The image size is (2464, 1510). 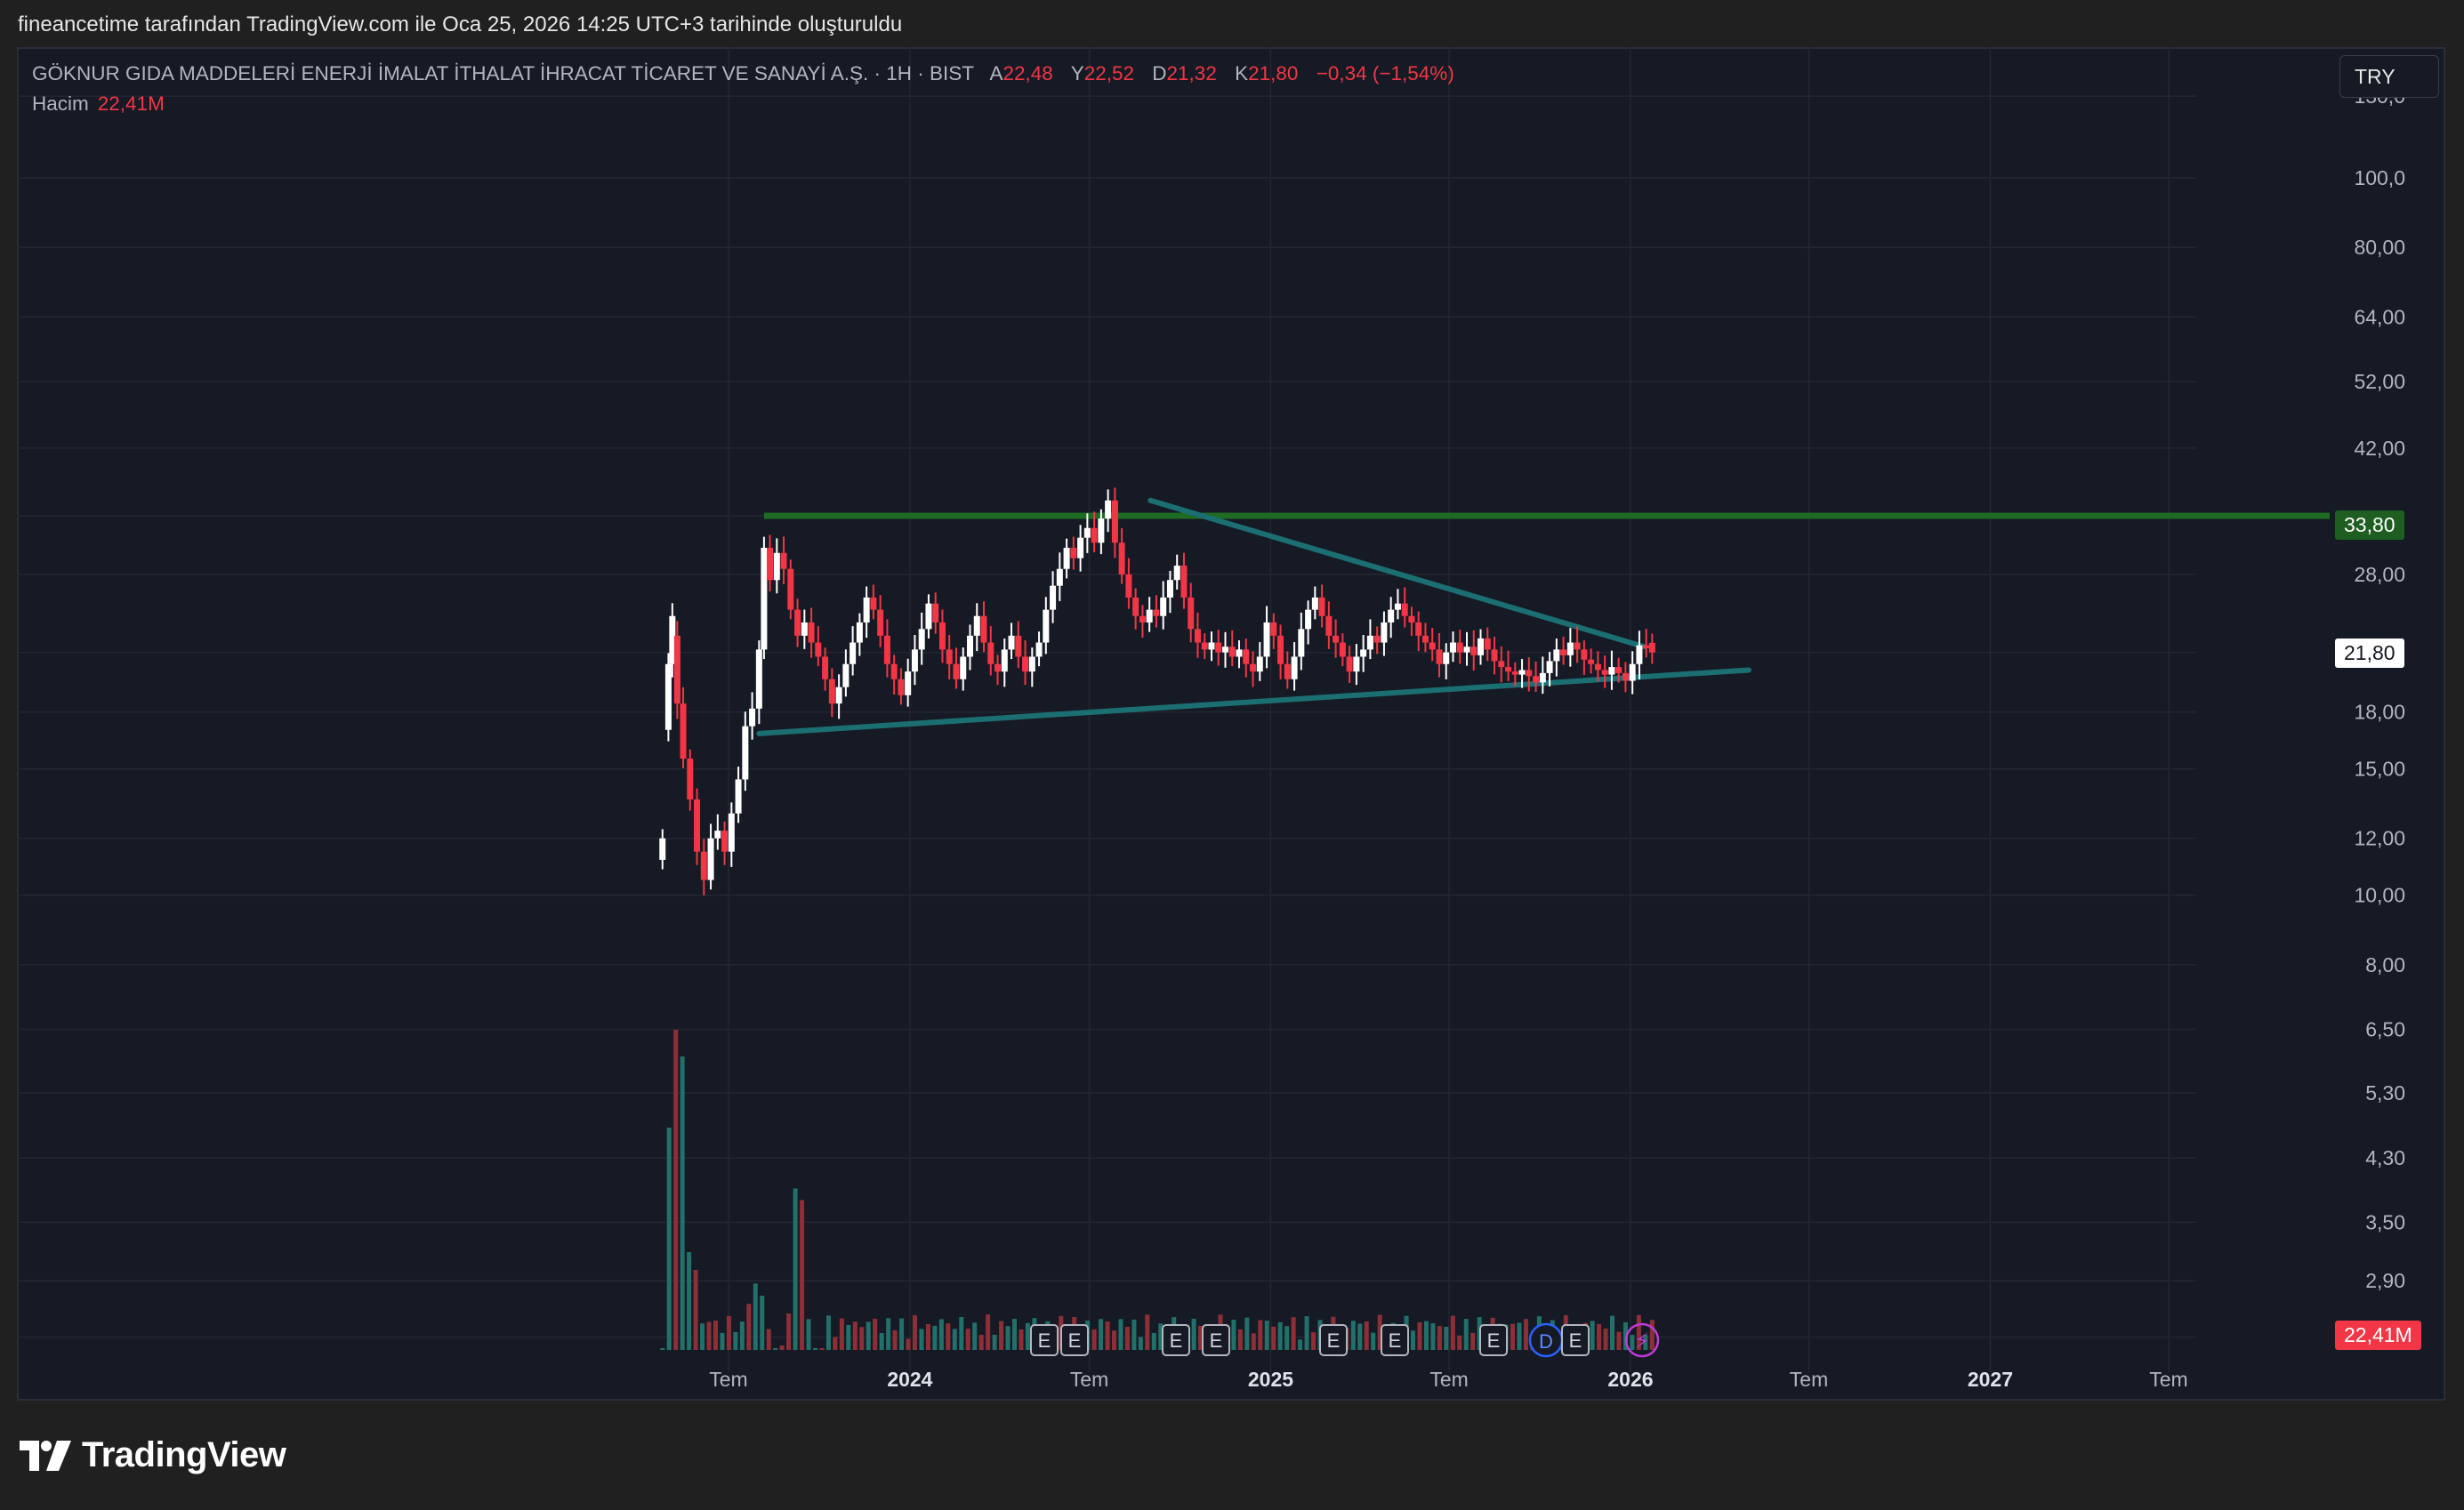 I want to click on change-value: −0,34 (−1,54%), so click(x=1385, y=73).